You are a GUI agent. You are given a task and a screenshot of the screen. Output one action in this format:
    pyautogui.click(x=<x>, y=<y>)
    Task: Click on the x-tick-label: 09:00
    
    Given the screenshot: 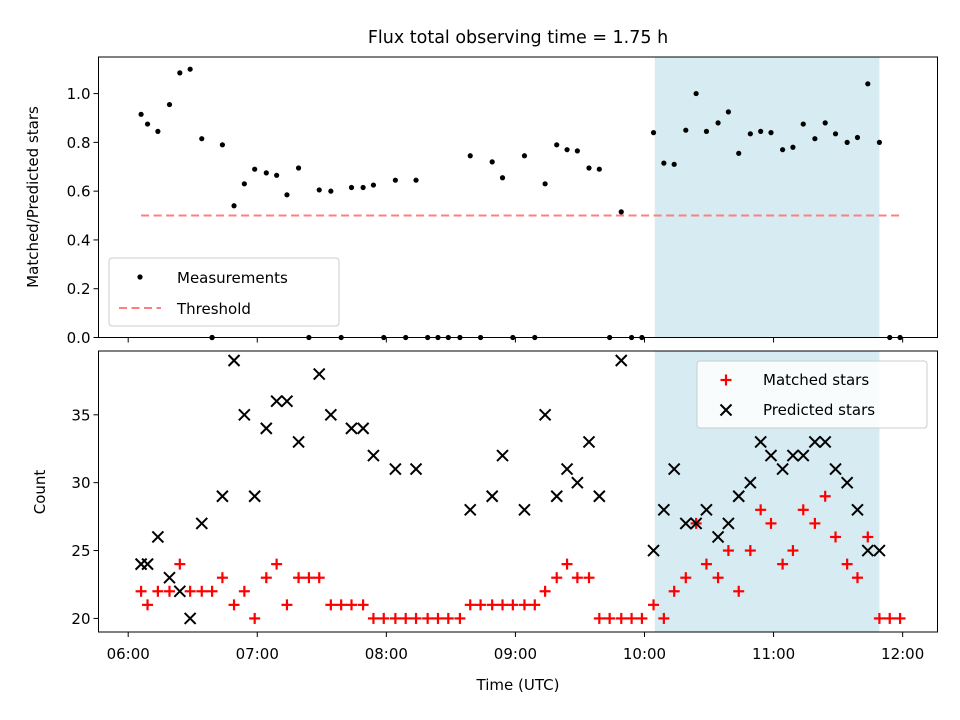 What is the action you would take?
    pyautogui.click(x=515, y=654)
    